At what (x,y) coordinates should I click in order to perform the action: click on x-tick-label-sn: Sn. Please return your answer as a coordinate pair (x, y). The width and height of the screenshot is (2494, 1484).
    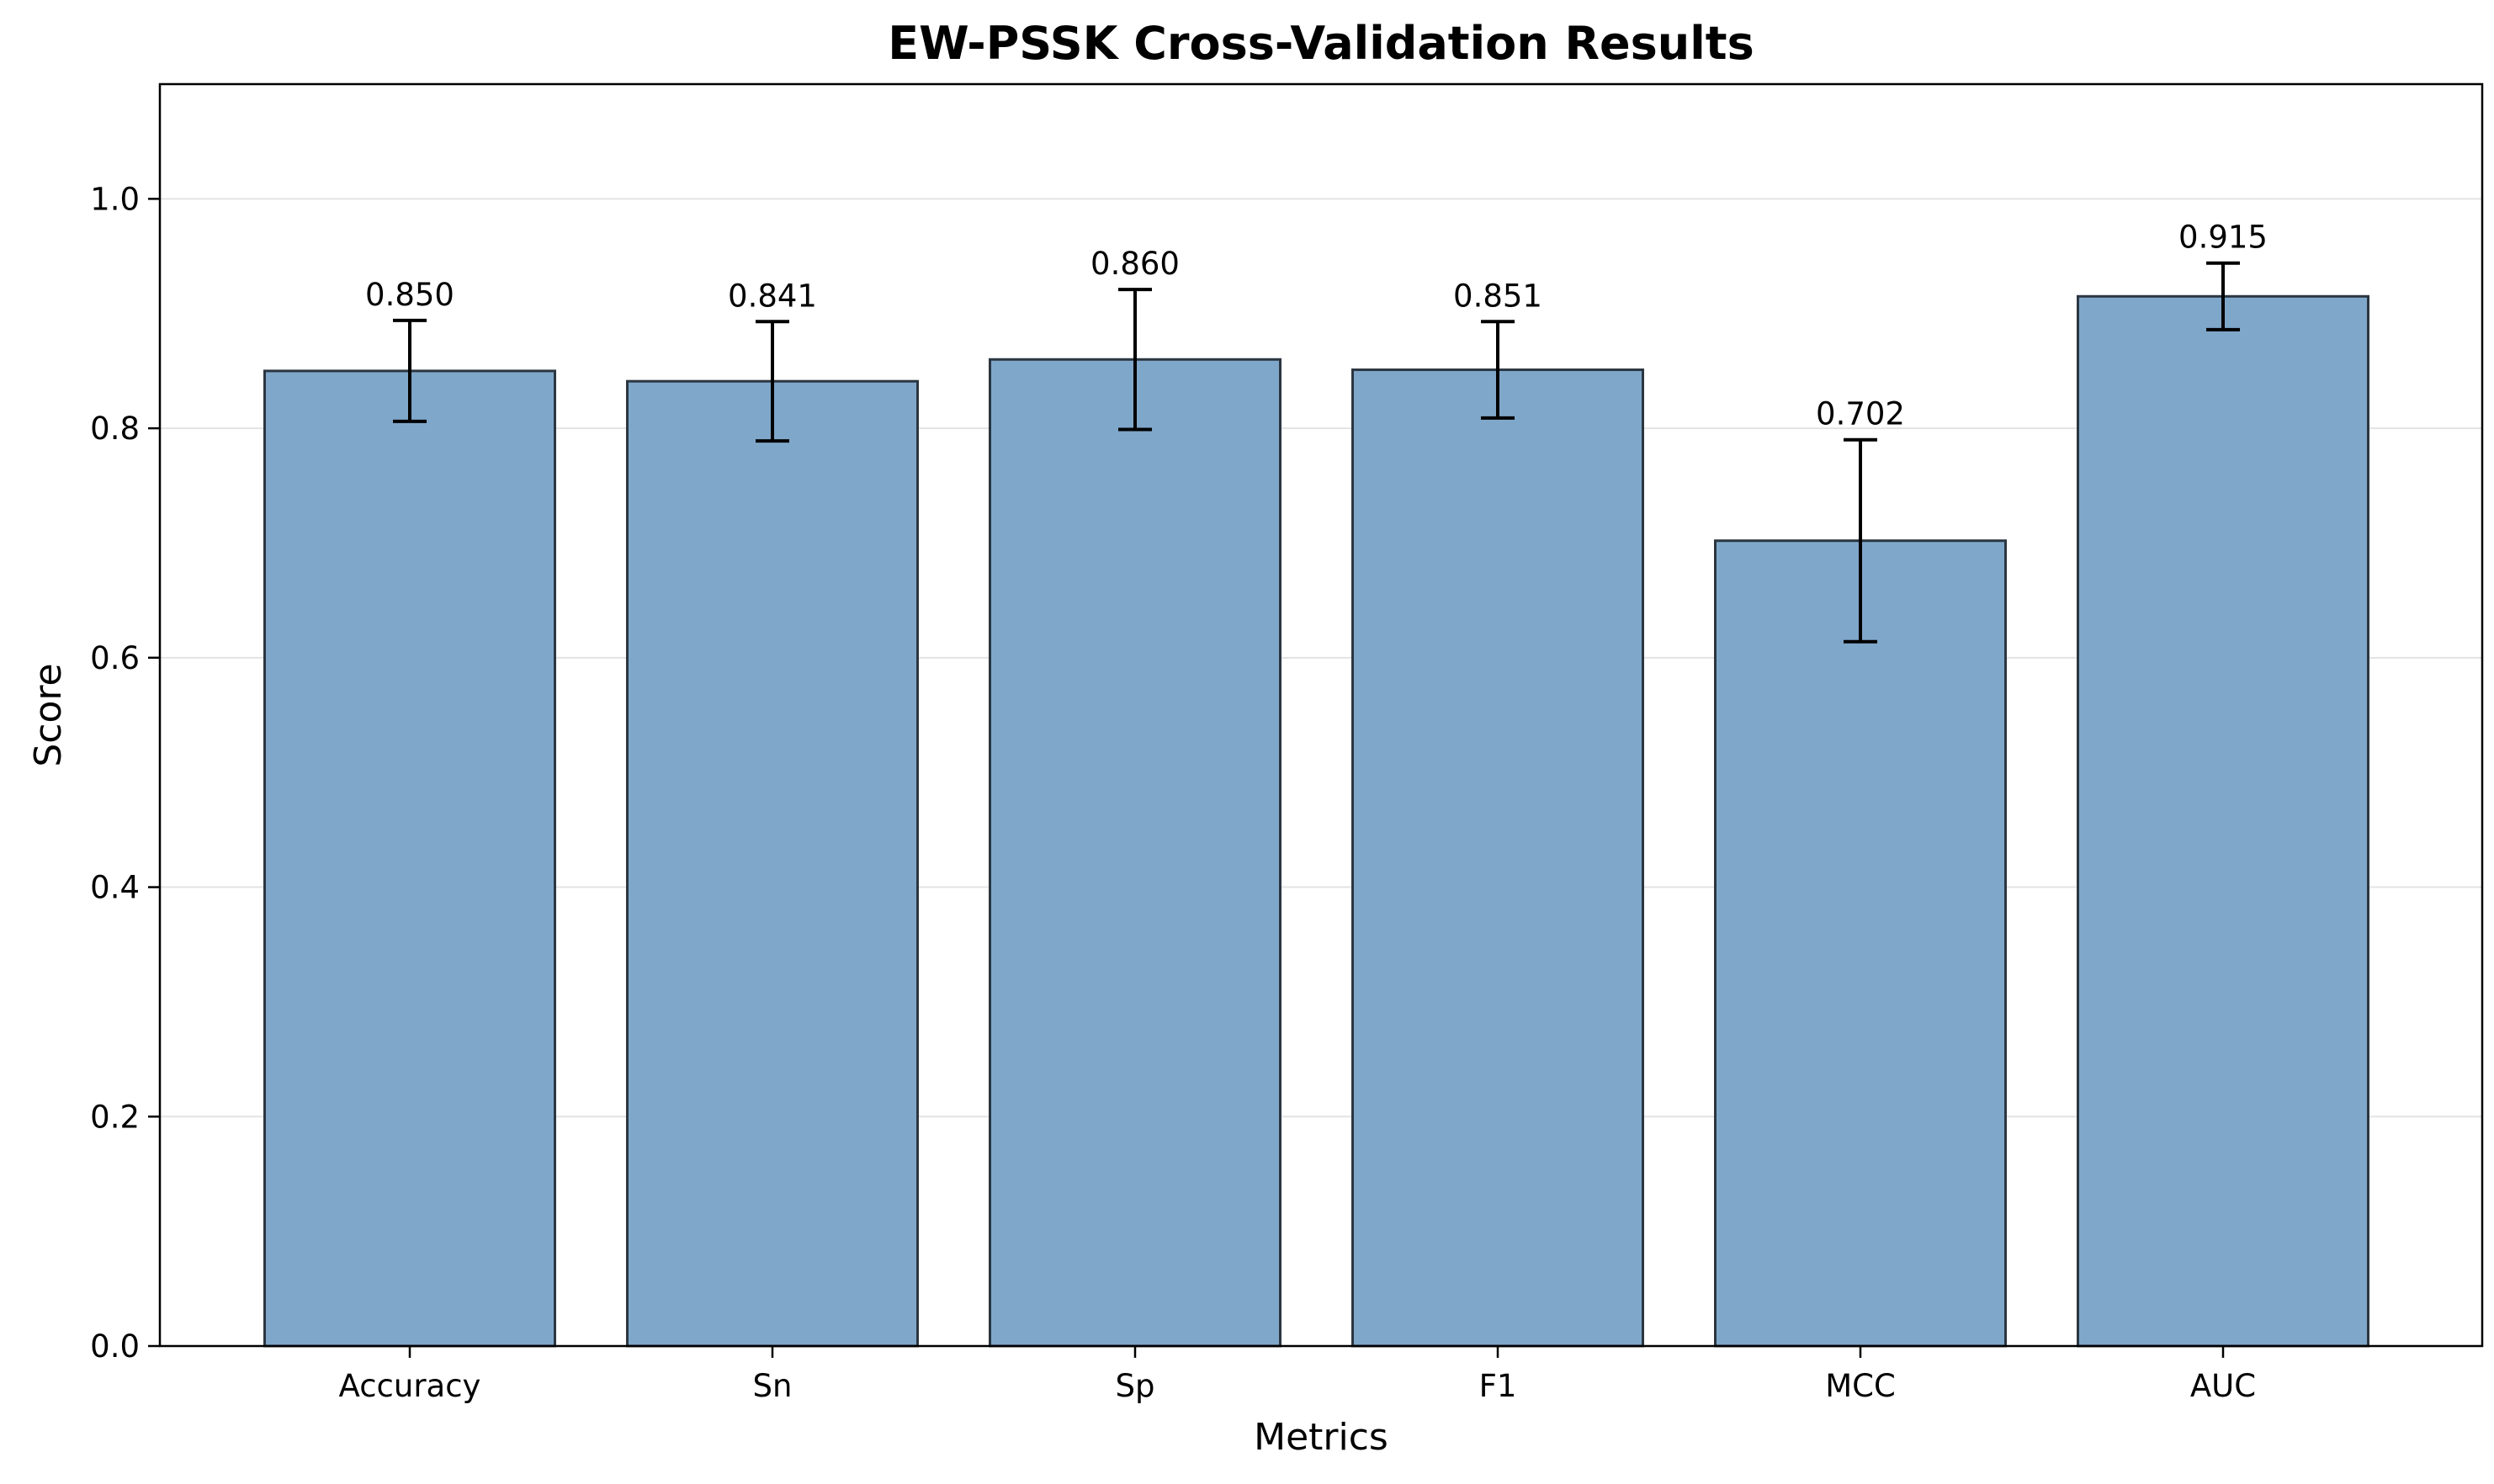
    Looking at the image, I should click on (773, 1386).